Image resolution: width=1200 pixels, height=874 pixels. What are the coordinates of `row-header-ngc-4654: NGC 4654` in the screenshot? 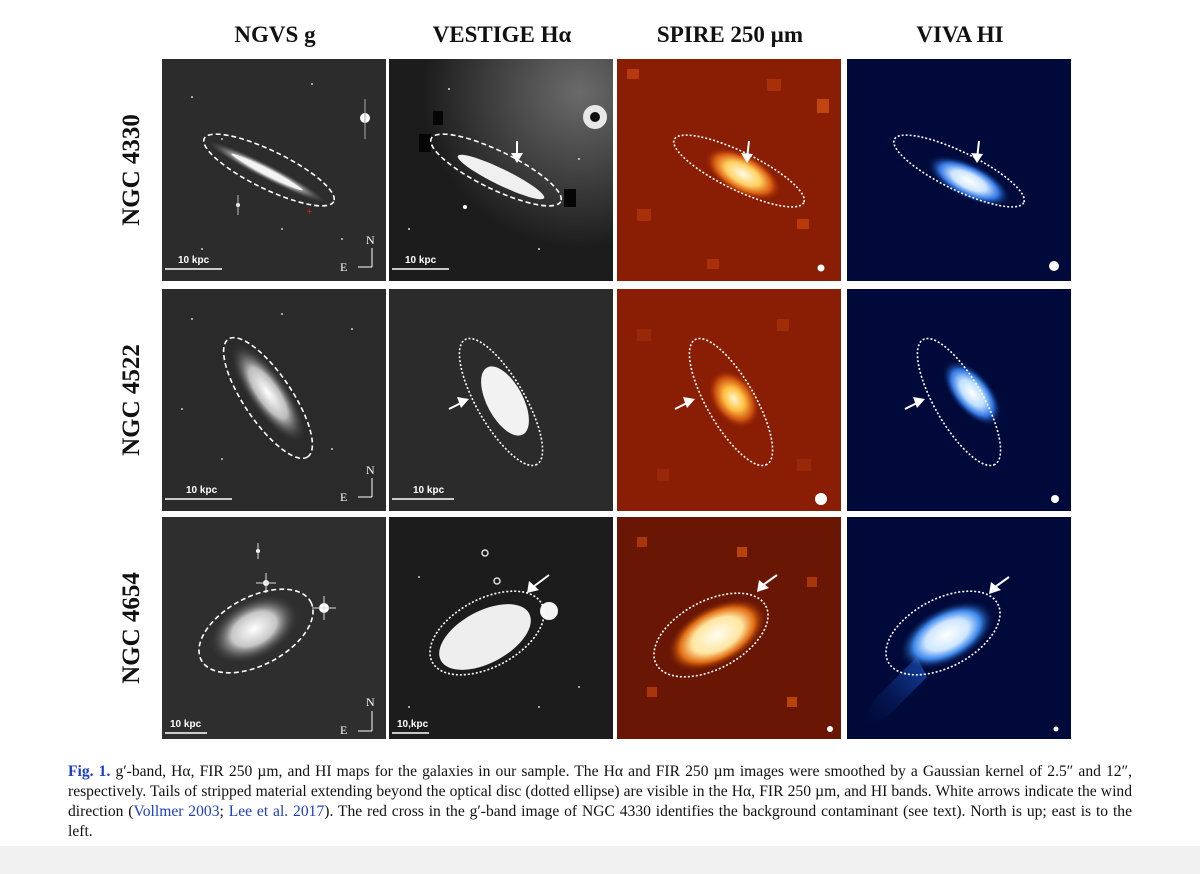 It's located at (131, 628).